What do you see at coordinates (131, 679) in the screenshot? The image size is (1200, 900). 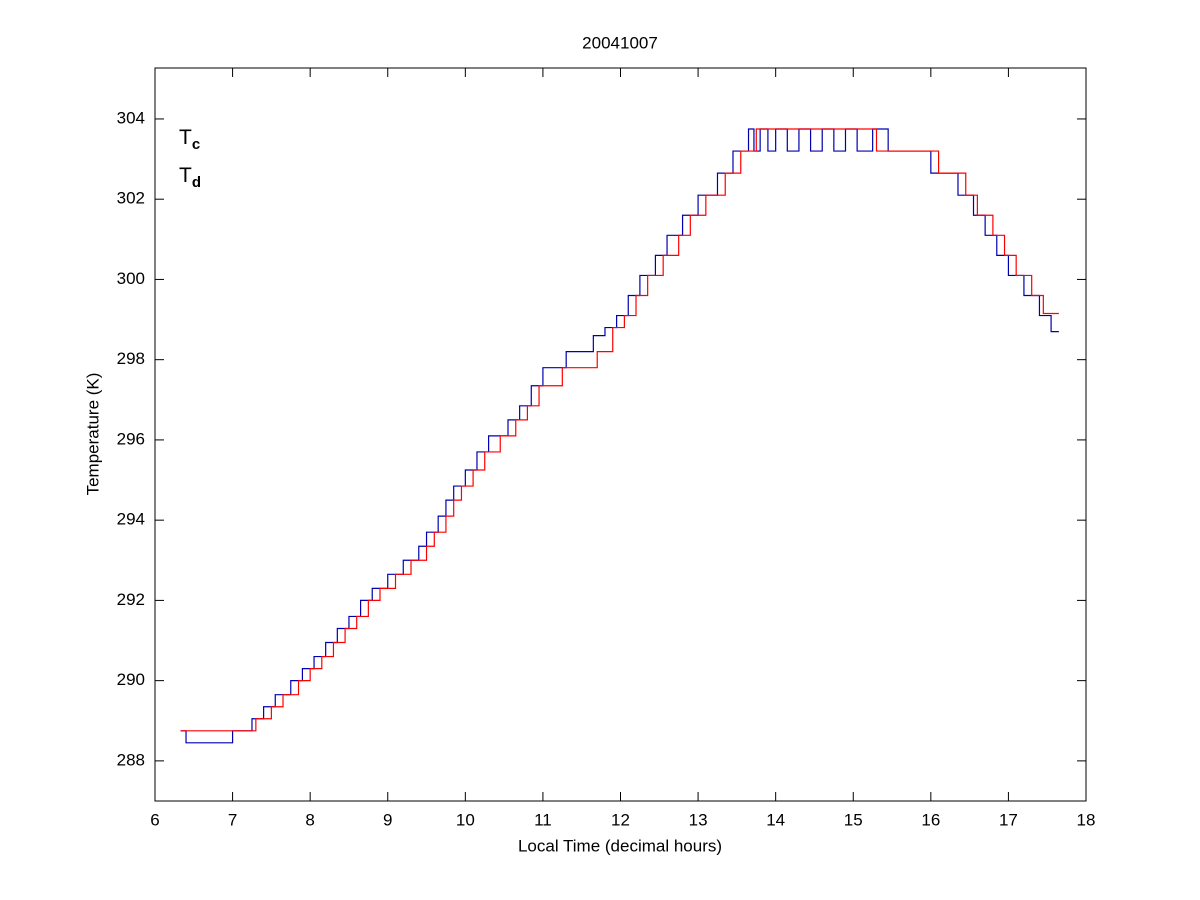 I see `y-tick-label: 290` at bounding box center [131, 679].